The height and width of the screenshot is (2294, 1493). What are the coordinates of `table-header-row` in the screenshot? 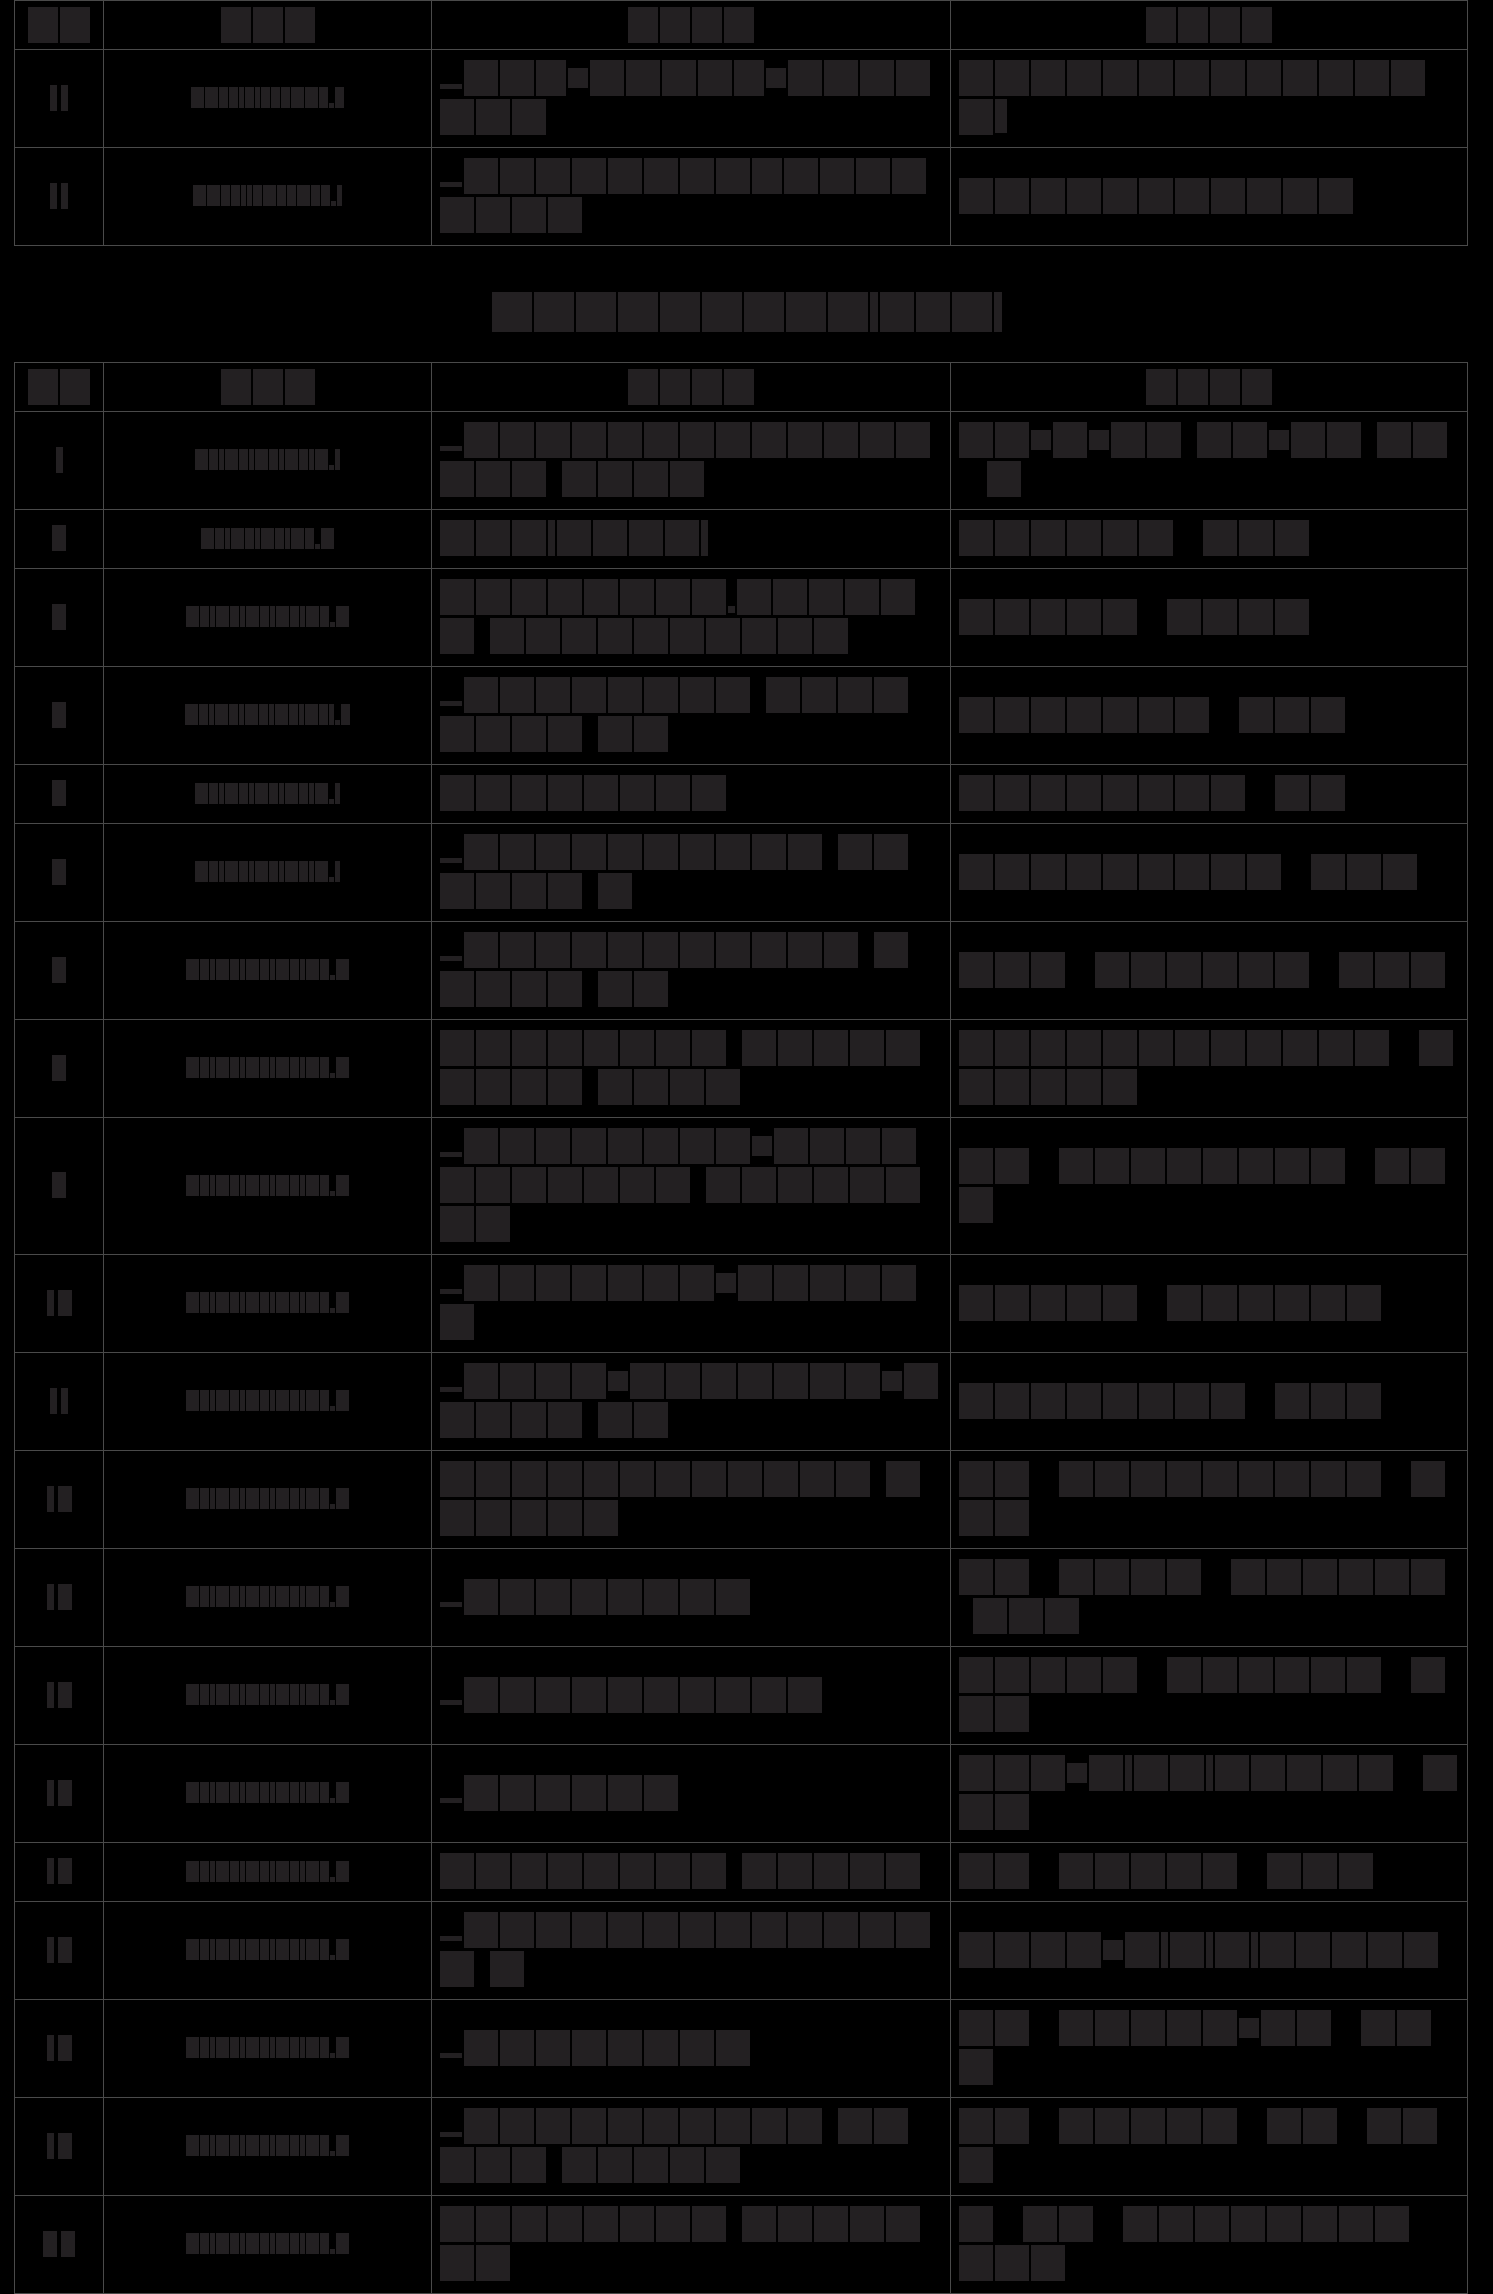 It's located at (741, 387).